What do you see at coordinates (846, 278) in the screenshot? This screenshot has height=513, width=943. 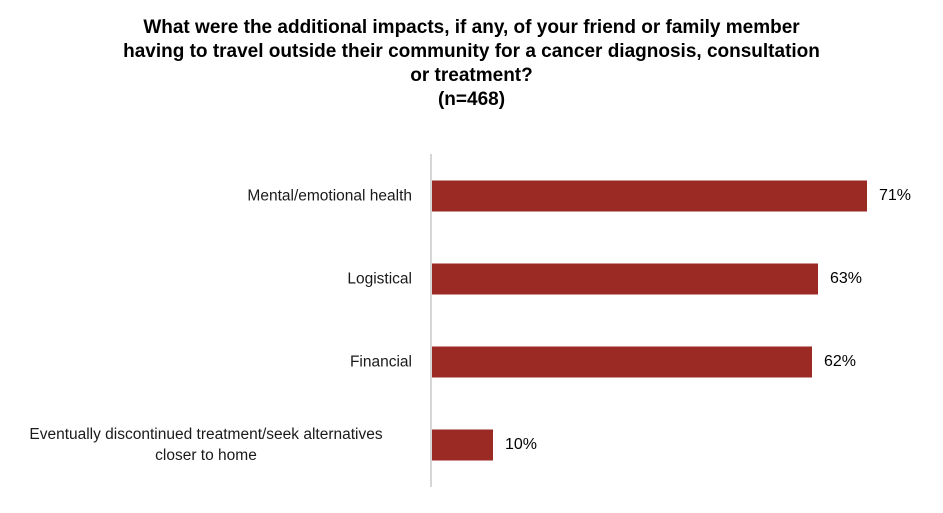 I see `value-label: 63%` at bounding box center [846, 278].